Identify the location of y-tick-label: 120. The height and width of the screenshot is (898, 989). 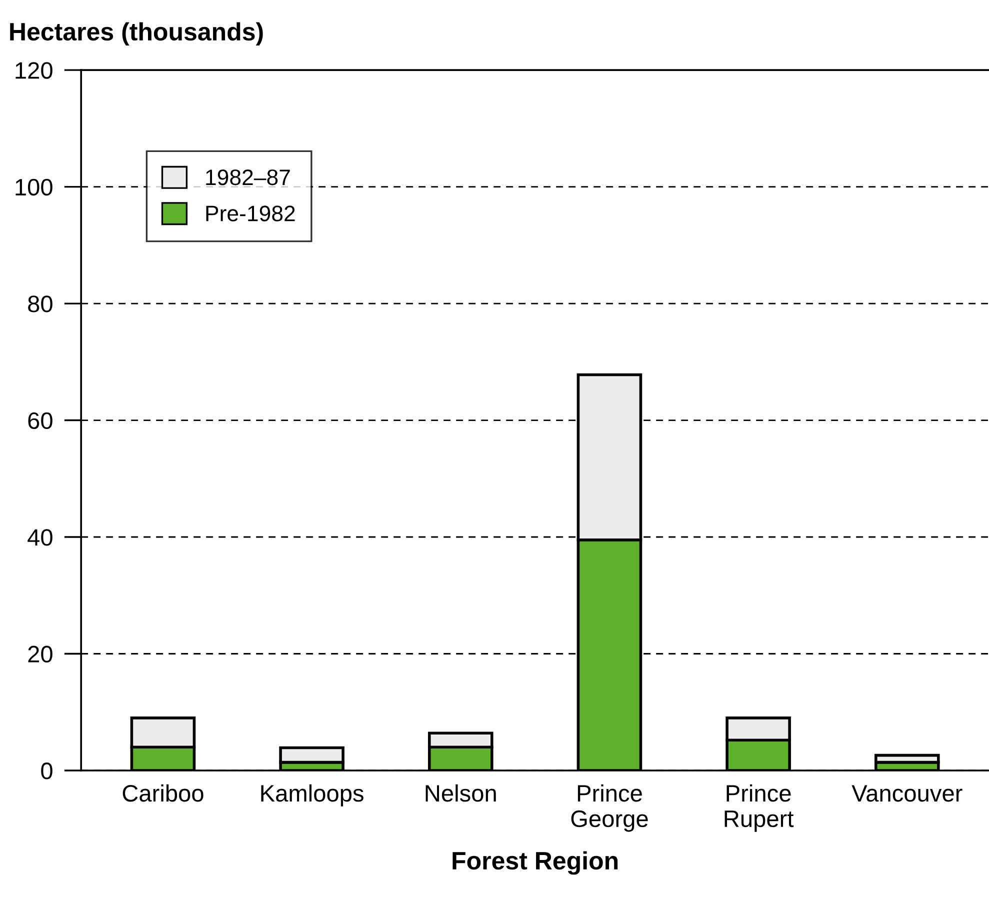
(34, 70).